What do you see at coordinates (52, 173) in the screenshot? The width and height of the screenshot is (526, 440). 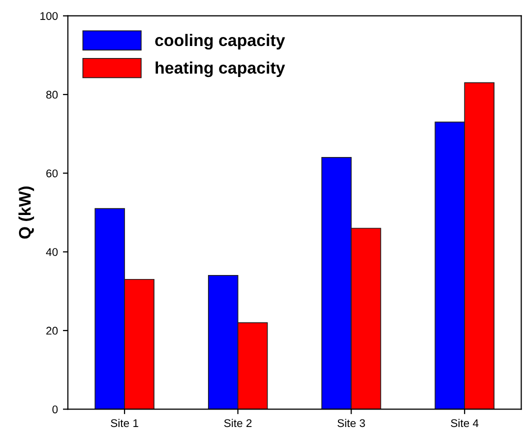 I see `y-tick-label: 60` at bounding box center [52, 173].